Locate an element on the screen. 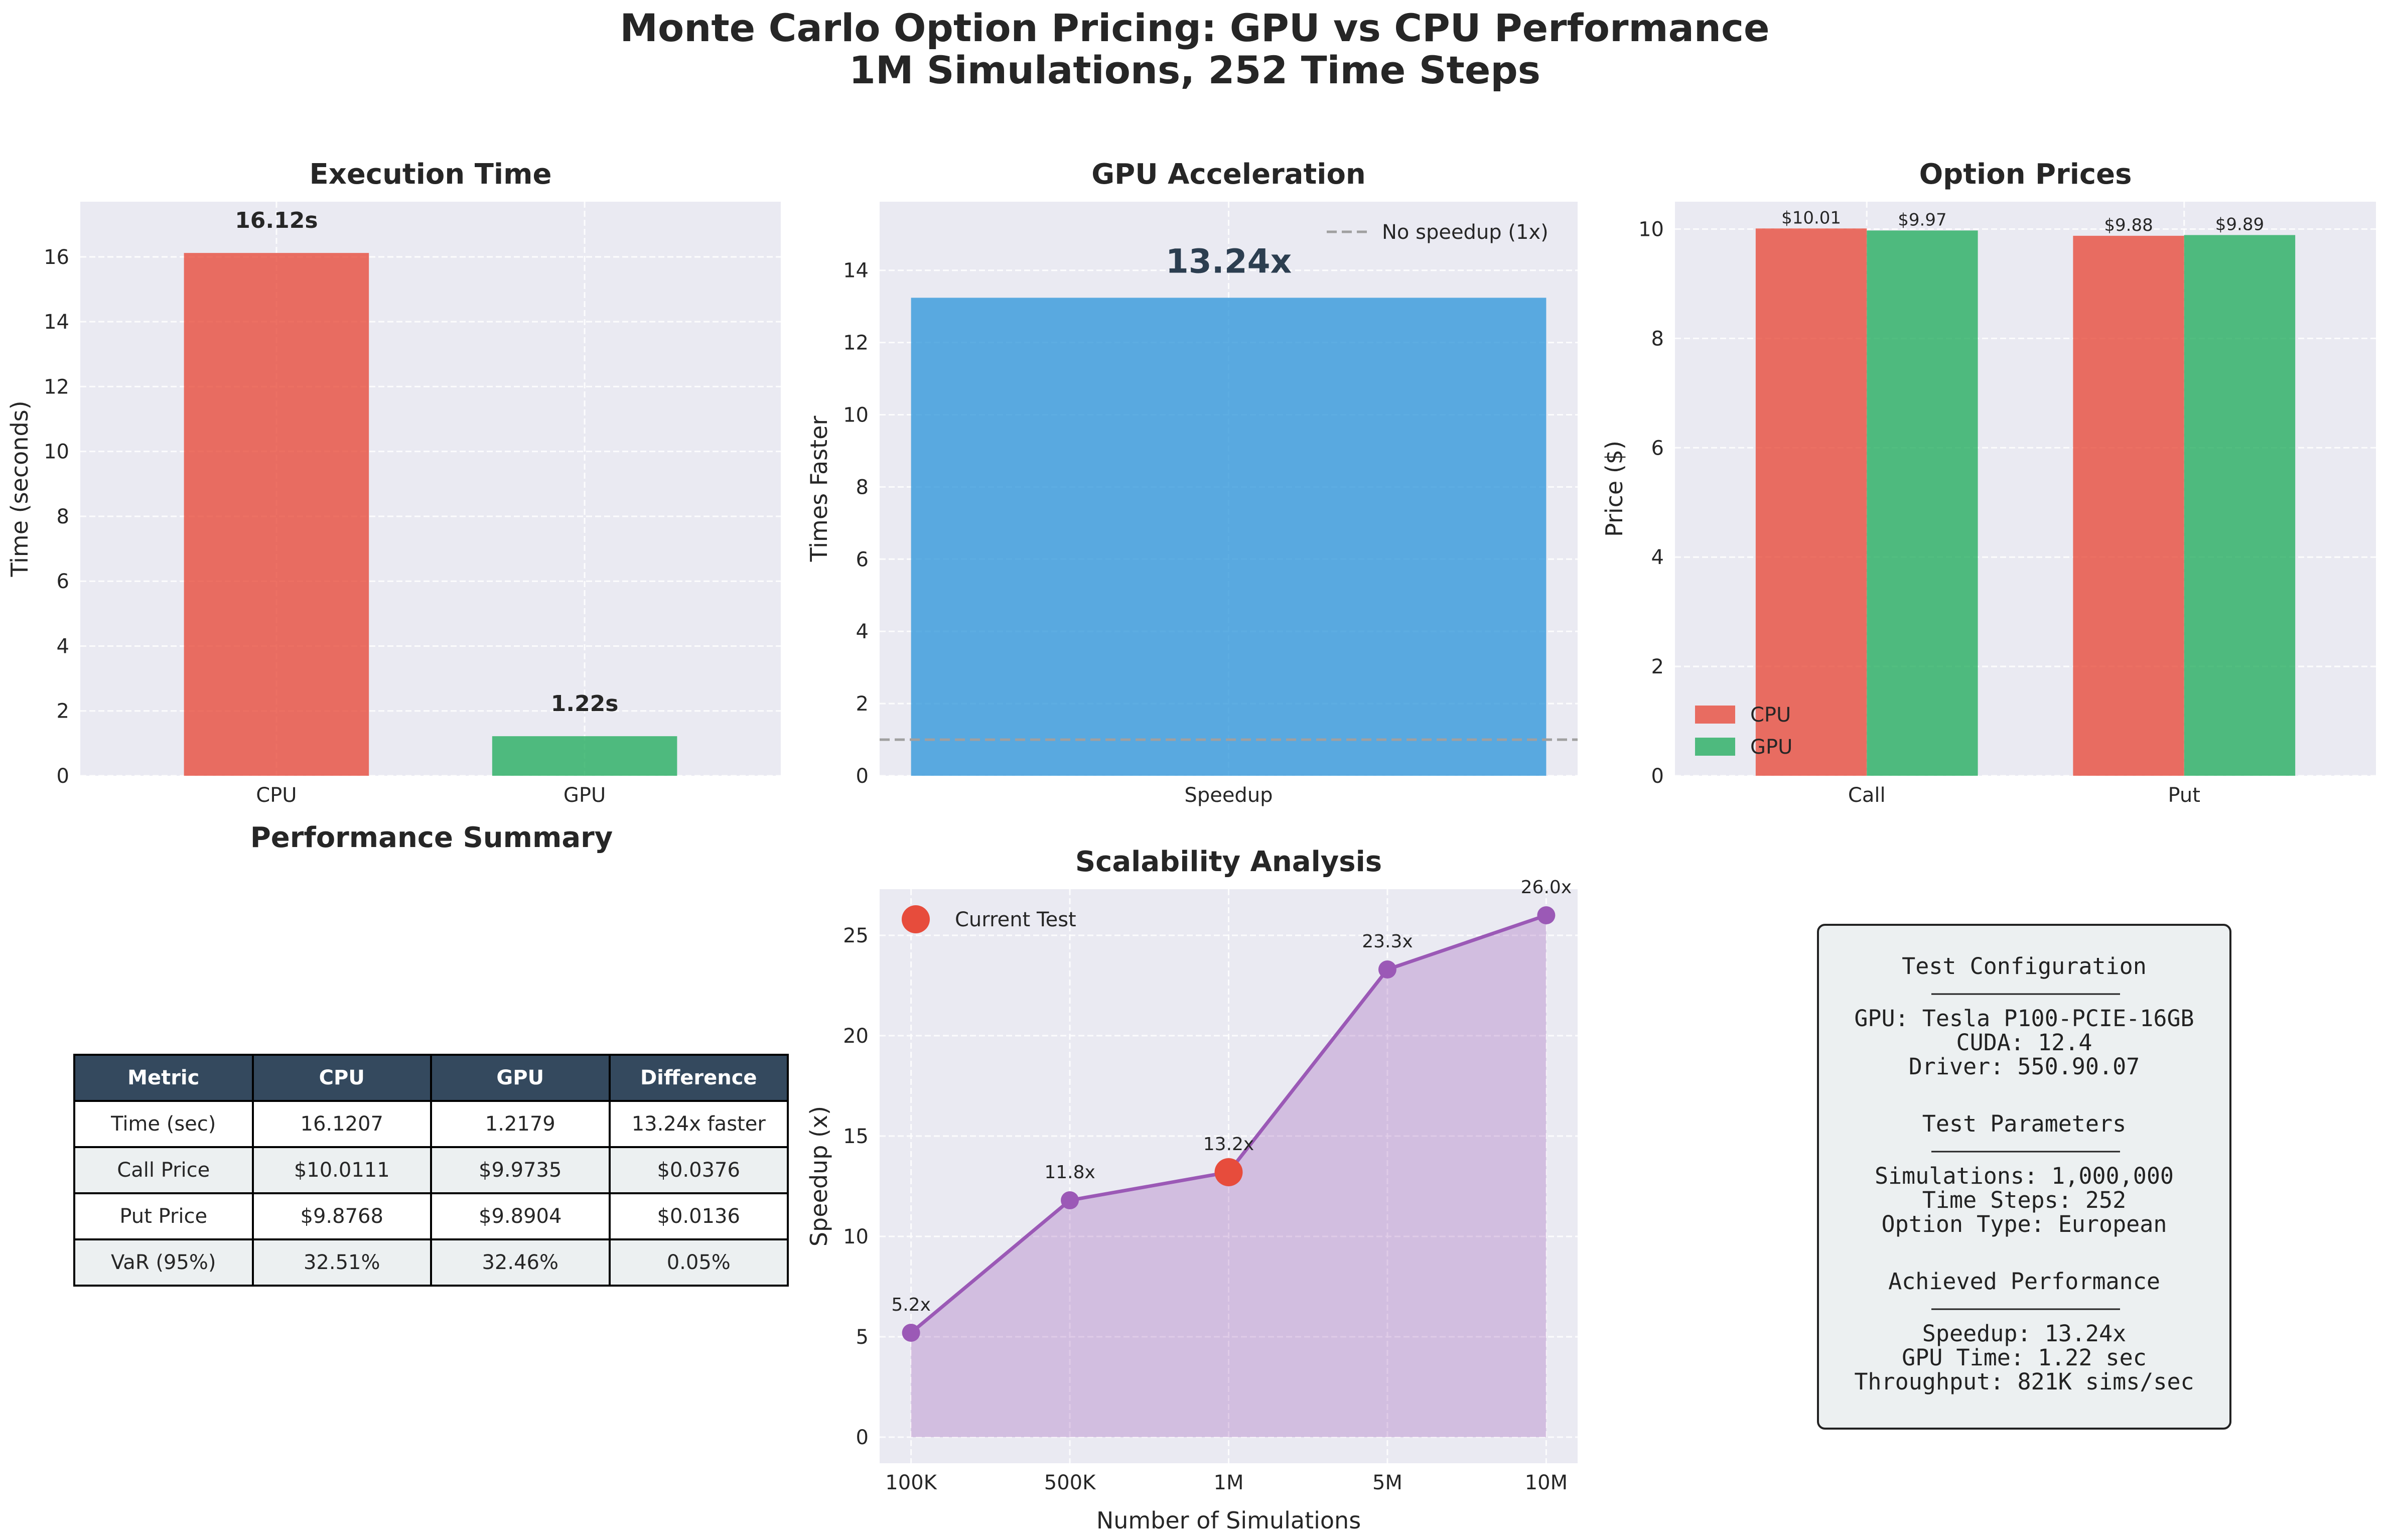 Image resolution: width=2390 pixels, height=1540 pixels. table-row: Put Price $9.8768 $9.8904 $0.0136 is located at coordinates (431, 1216).